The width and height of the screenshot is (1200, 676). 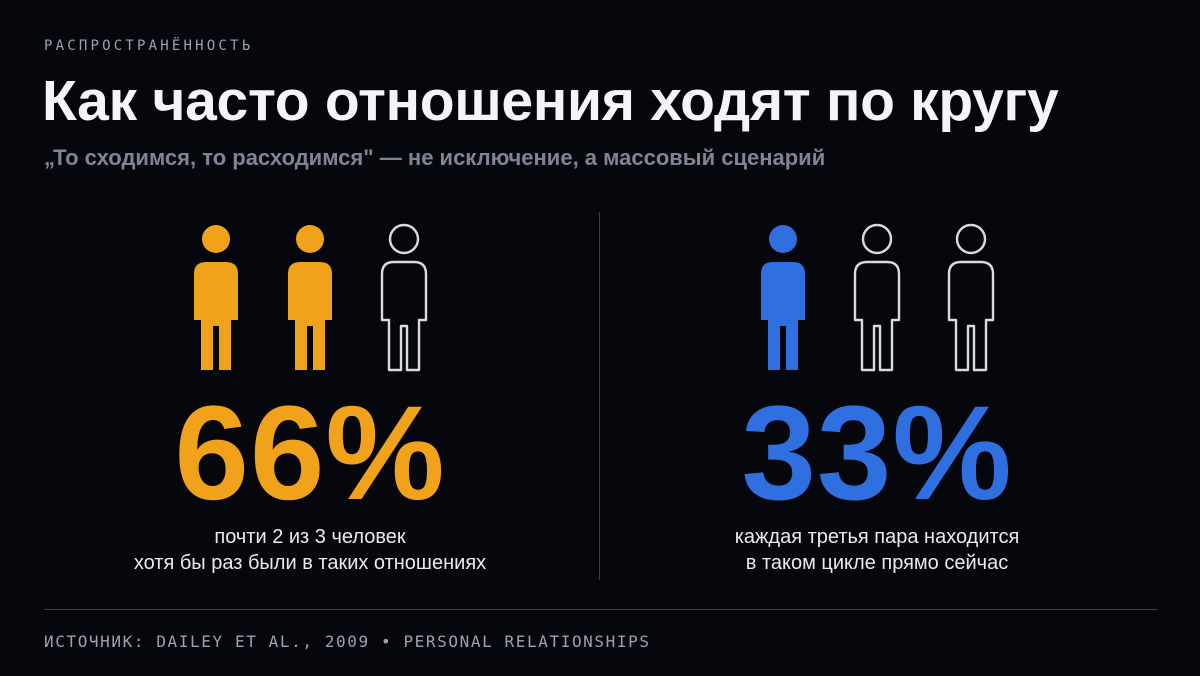 What do you see at coordinates (877, 563) in the screenshot?
I see `stat-caption-line: в таком цикле прямо сейчас` at bounding box center [877, 563].